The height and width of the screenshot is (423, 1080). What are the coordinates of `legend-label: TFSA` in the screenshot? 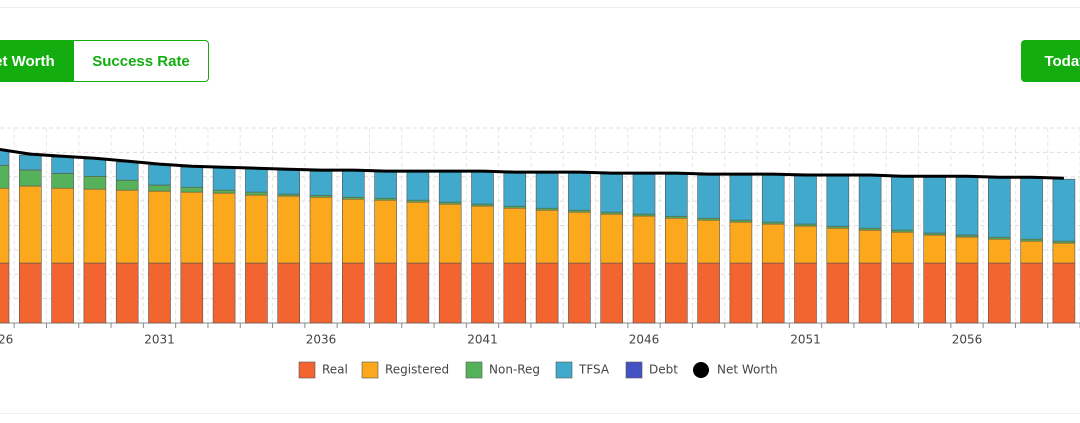 It's located at (594, 370).